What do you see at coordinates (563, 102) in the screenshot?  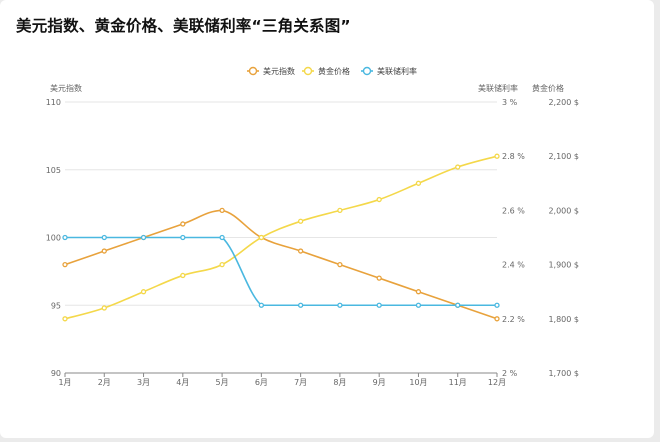 I see `y-right2-tick-label: 2,200 $` at bounding box center [563, 102].